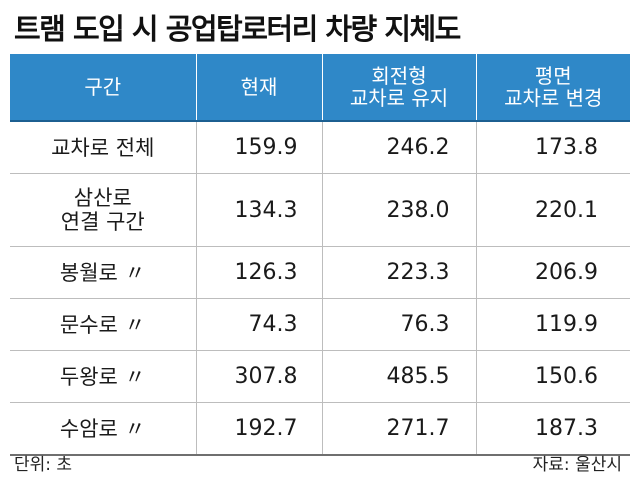 This screenshot has width=640, height=485. Describe the element at coordinates (103, 88) in the screenshot. I see `column-header-section: 구간` at that location.